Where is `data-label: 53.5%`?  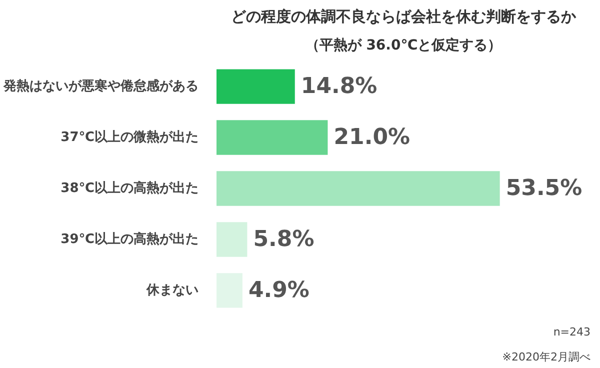 data-label: 53.5% is located at coordinates (544, 188).